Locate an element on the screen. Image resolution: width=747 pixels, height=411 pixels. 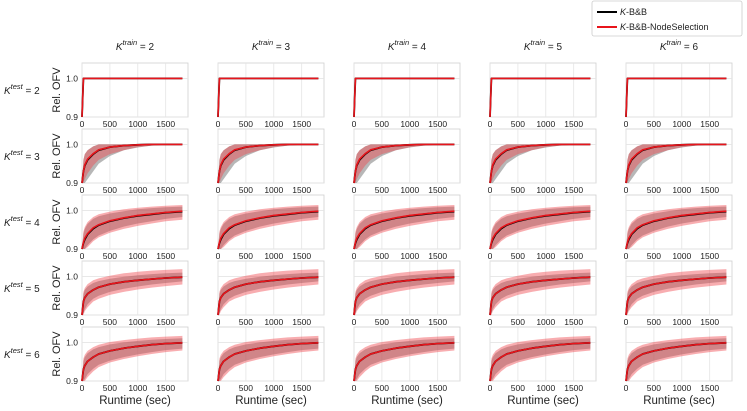
panel-r2-c4: 0 500 1000 1500 is located at coordinates (678, 227).